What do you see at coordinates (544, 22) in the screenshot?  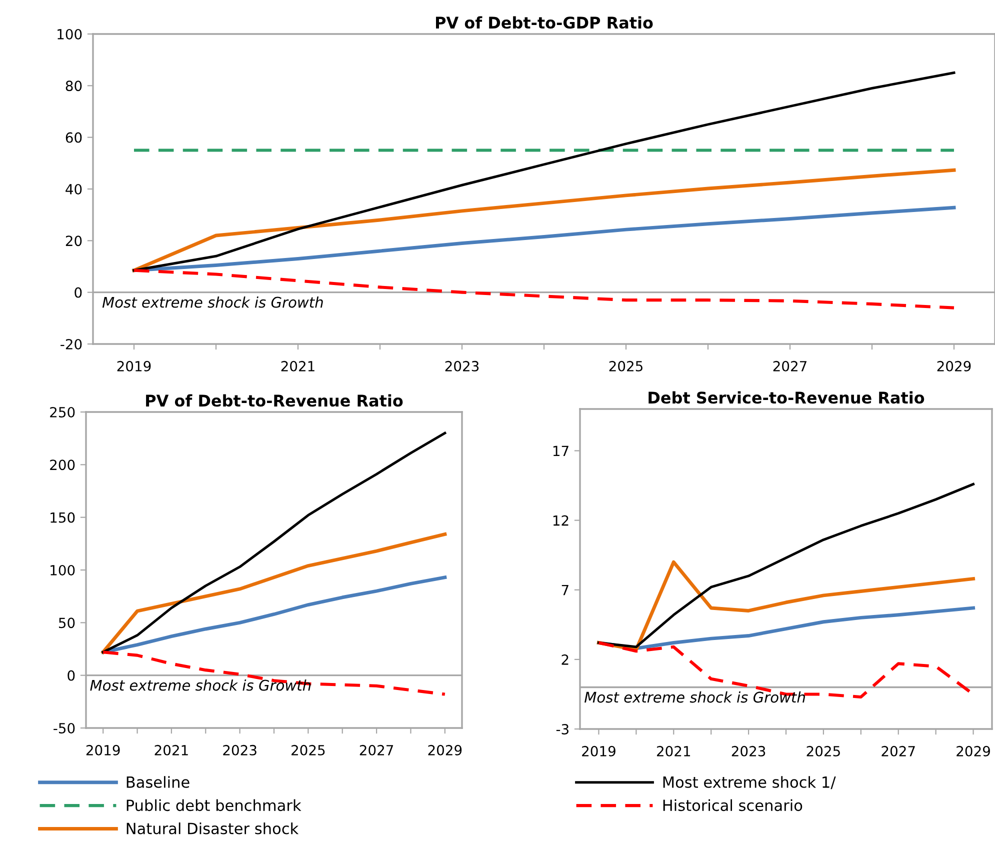 I see `chart-title: PV of Debt-to-GDP Ratio` at bounding box center [544, 22].